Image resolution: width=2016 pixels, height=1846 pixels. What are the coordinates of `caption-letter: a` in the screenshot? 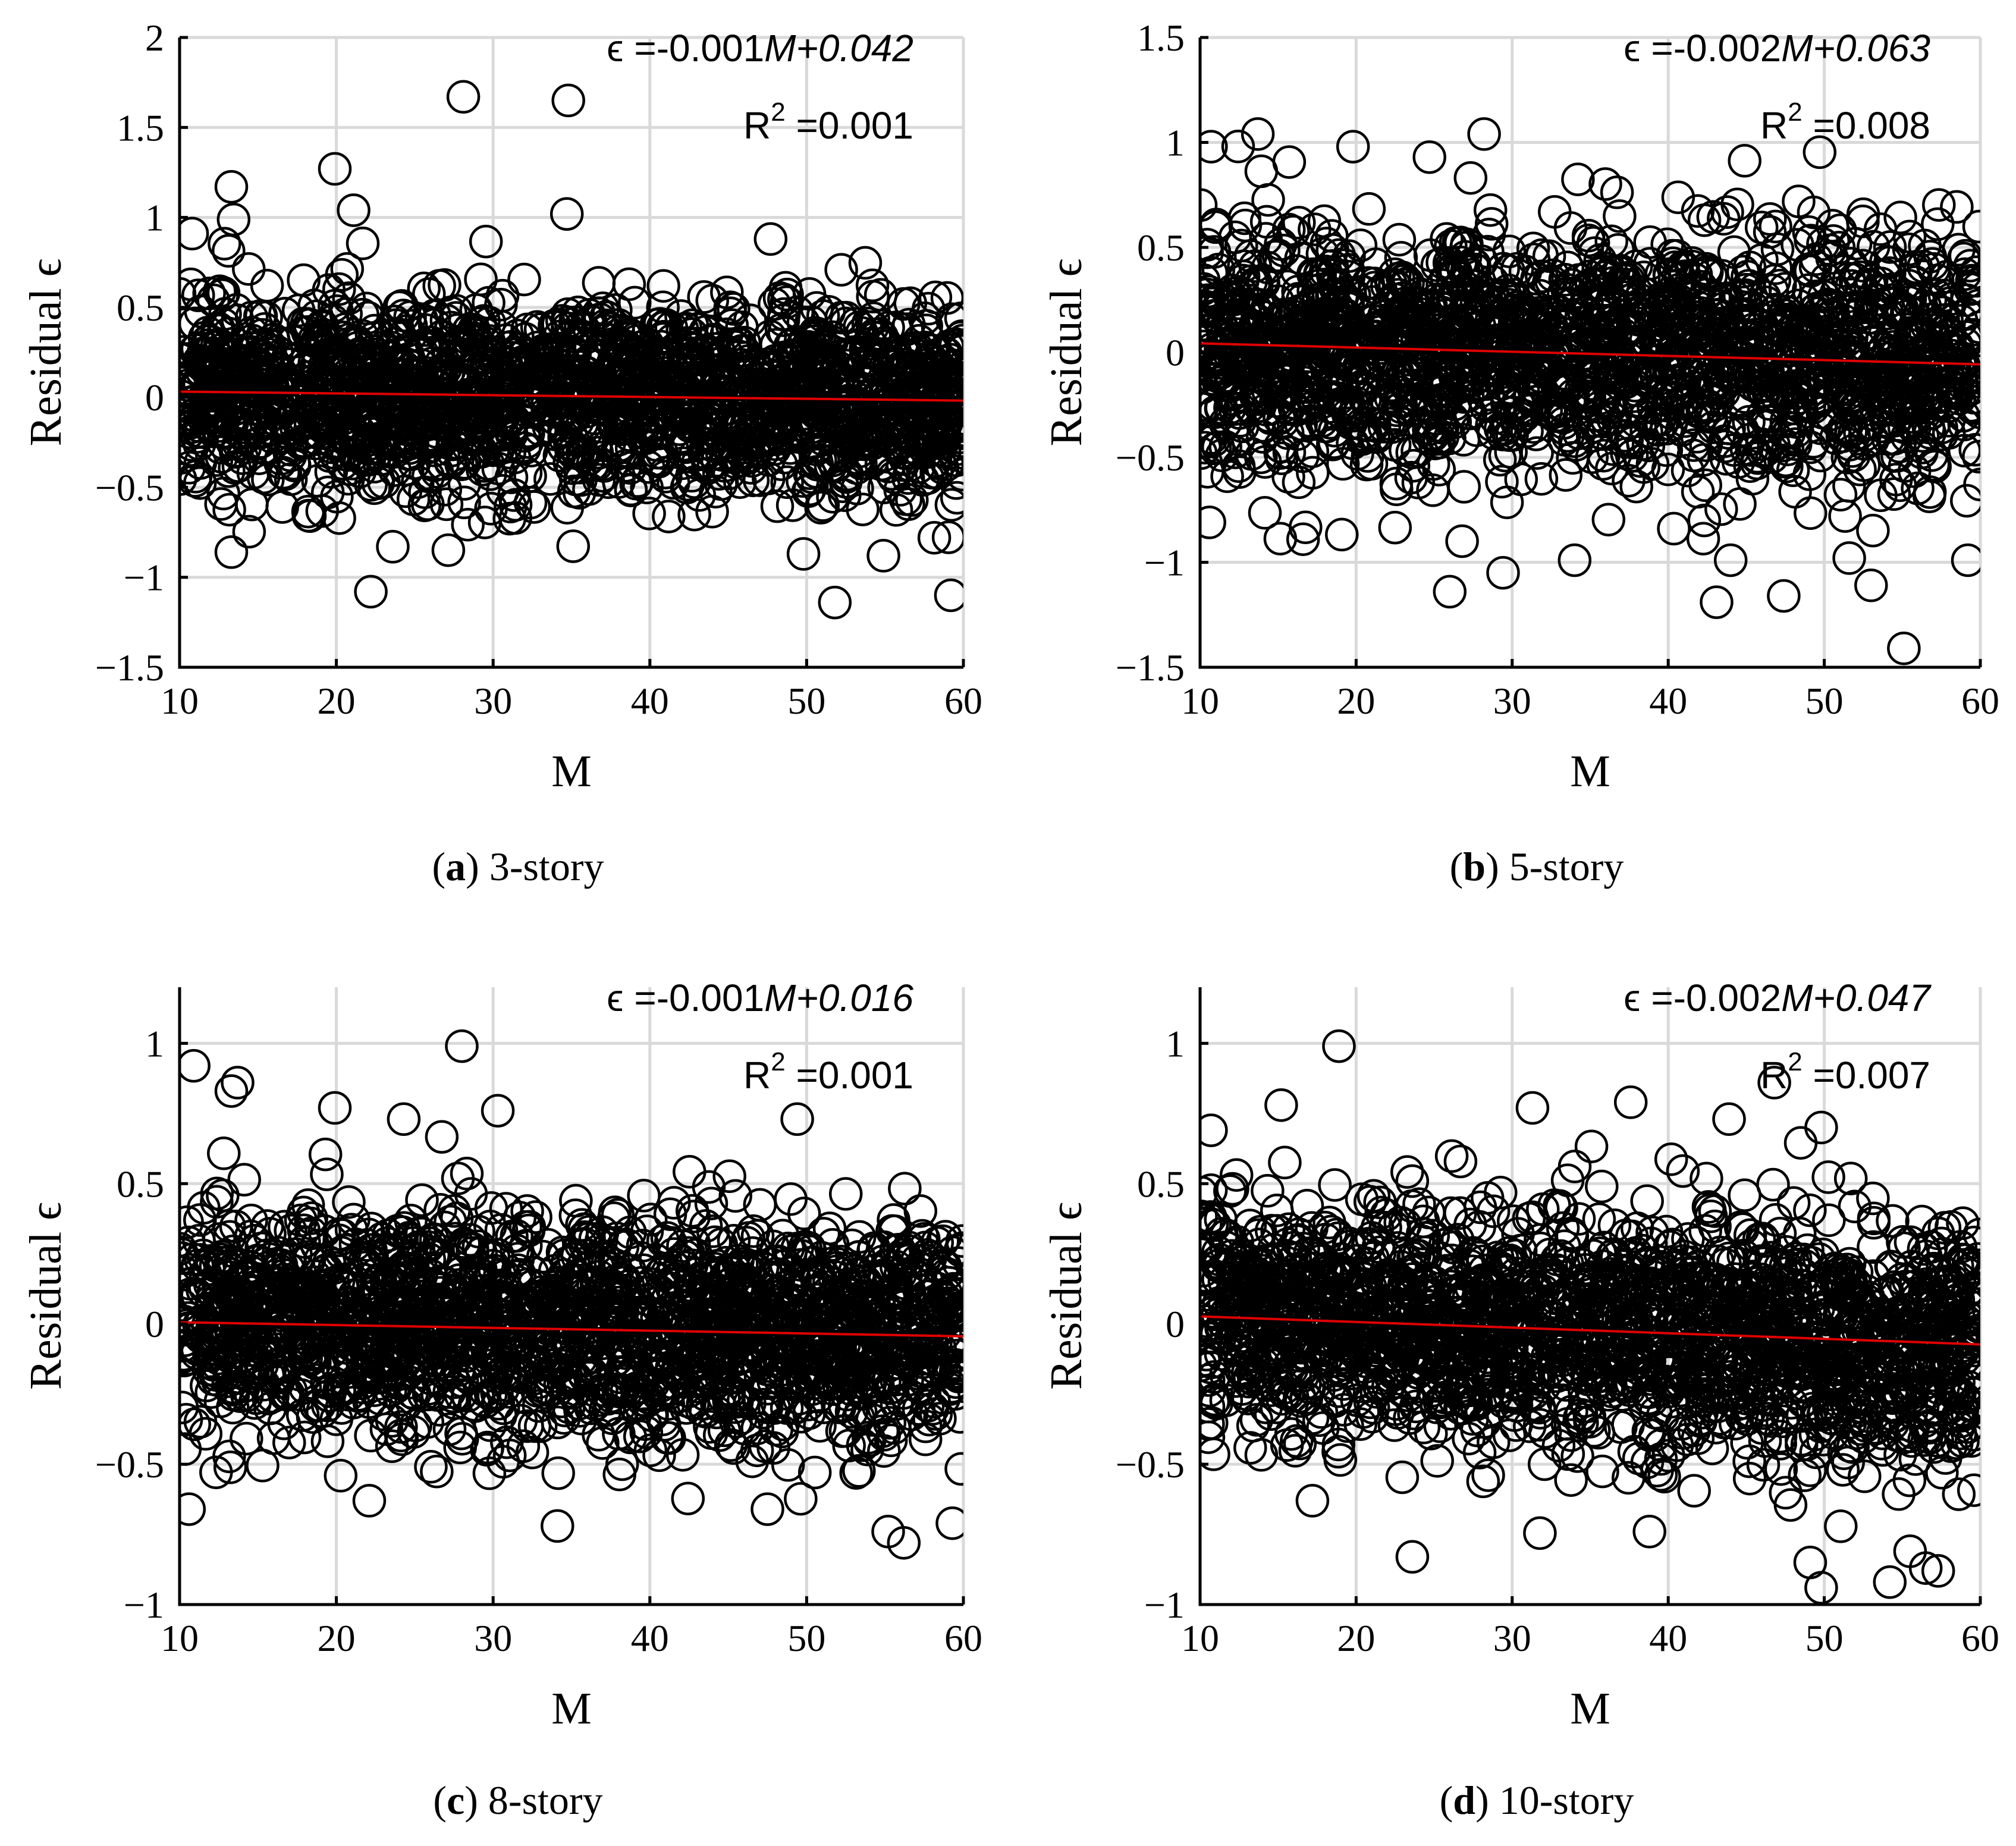 It's located at (455, 866).